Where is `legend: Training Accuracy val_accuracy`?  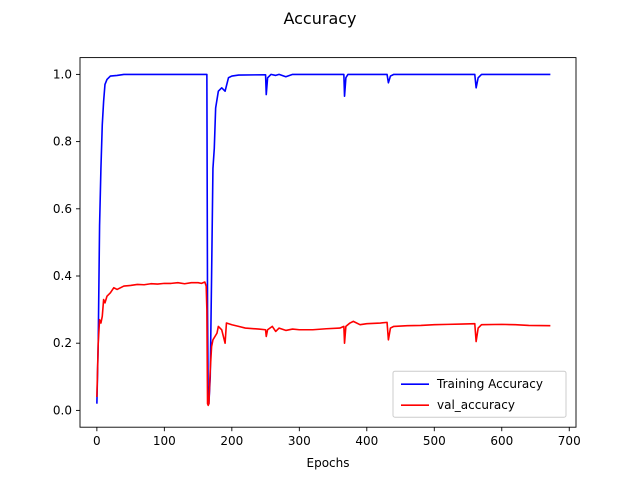 legend: Training Accuracy val_accuracy is located at coordinates (479, 394).